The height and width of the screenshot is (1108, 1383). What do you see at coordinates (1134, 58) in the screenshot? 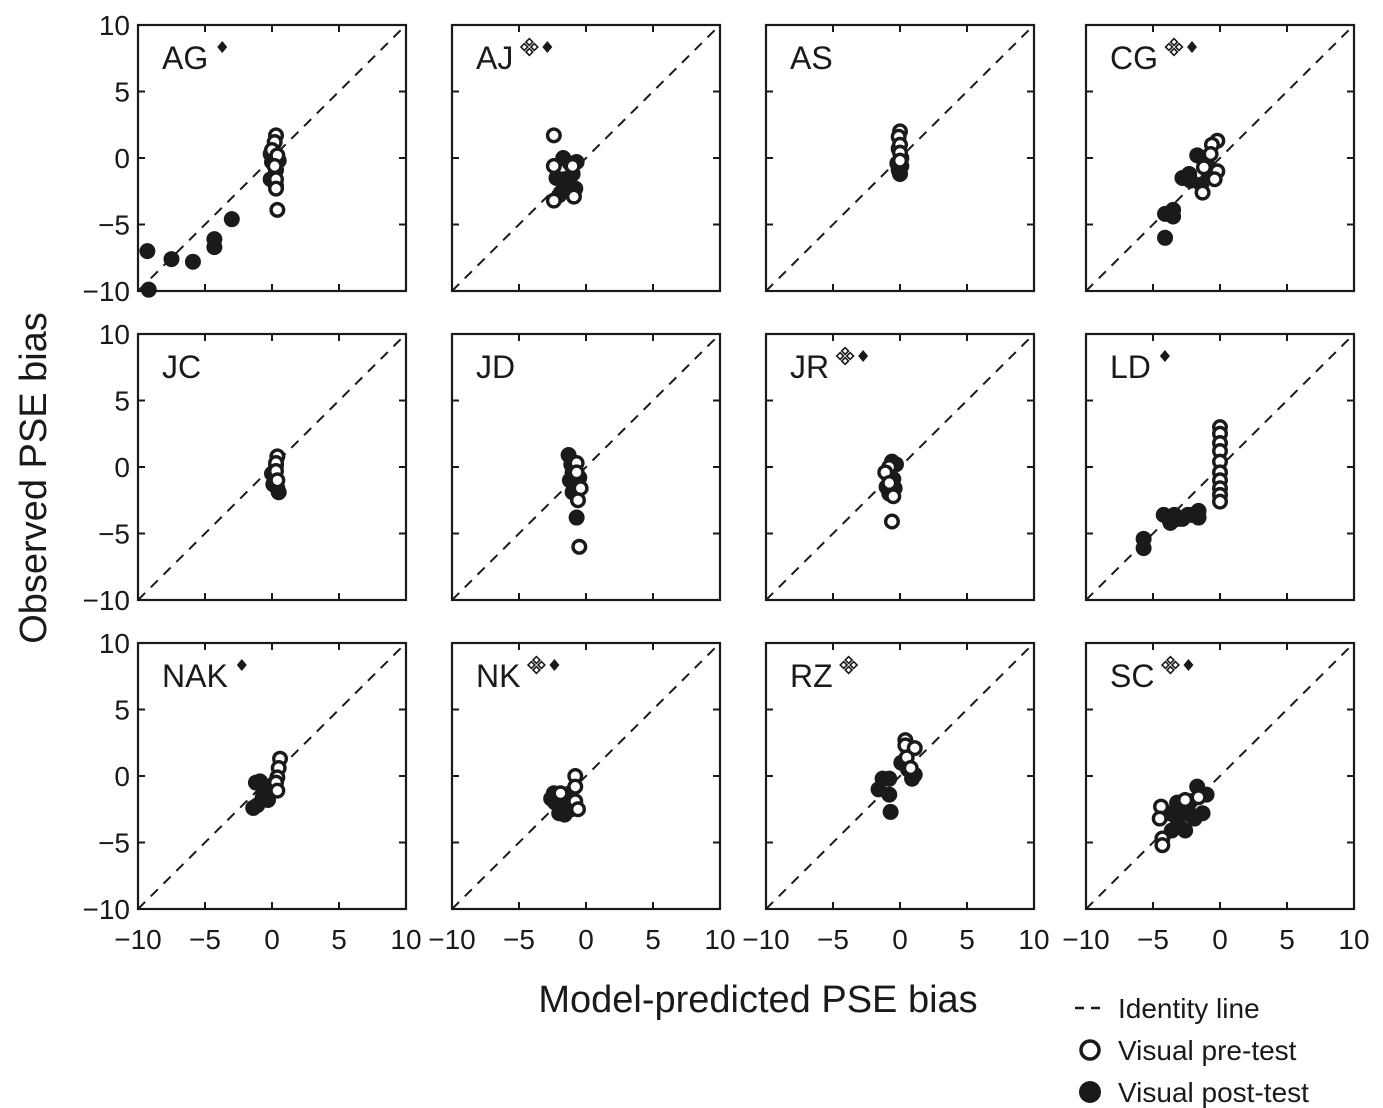
I see `panel-title: CG` at bounding box center [1134, 58].